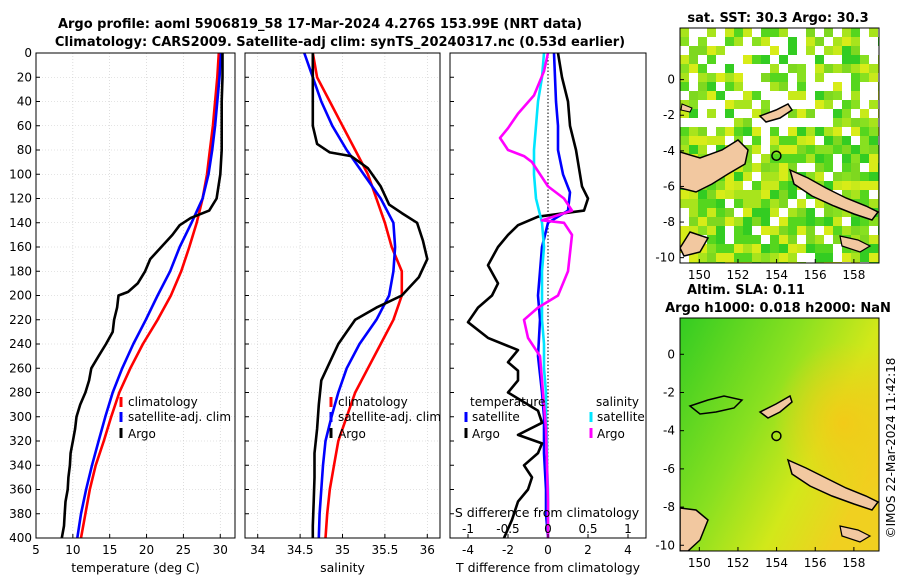 The height and width of the screenshot is (580, 900). What do you see at coordinates (665, 545) in the screenshot?
I see `y-tick-label: -10` at bounding box center [665, 545].